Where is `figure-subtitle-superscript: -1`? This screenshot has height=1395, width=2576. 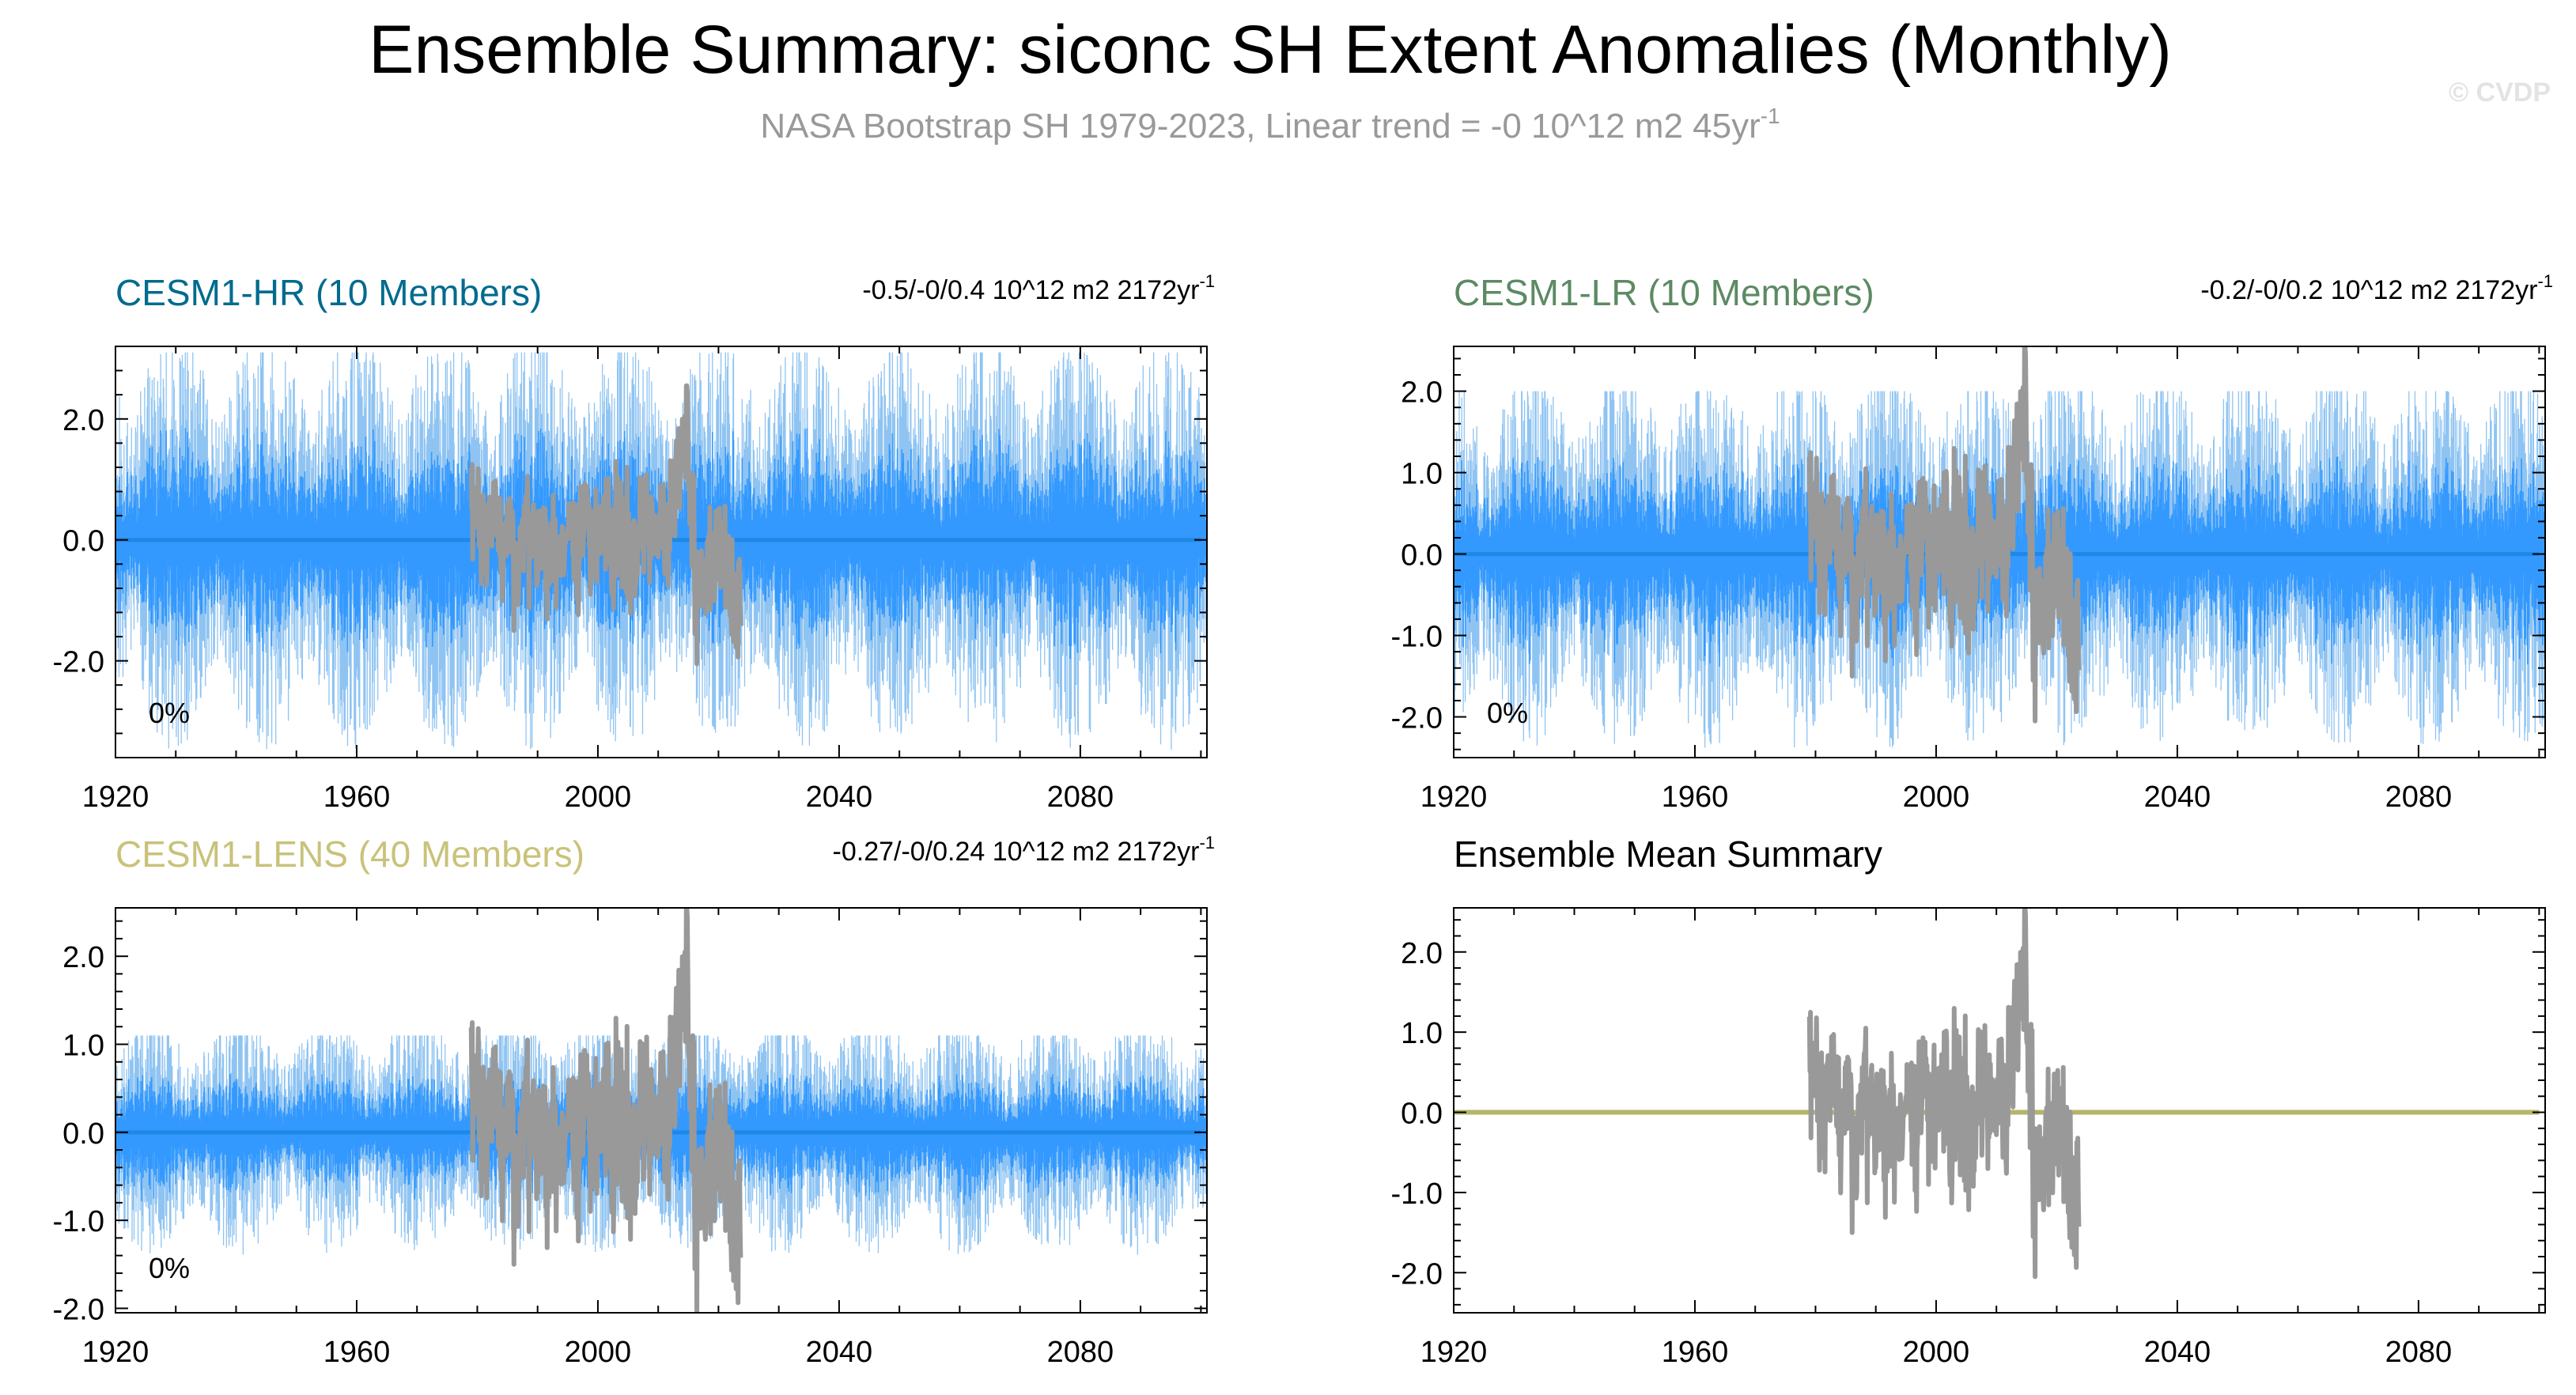
figure-subtitle-superscript: -1 is located at coordinates (1771, 116).